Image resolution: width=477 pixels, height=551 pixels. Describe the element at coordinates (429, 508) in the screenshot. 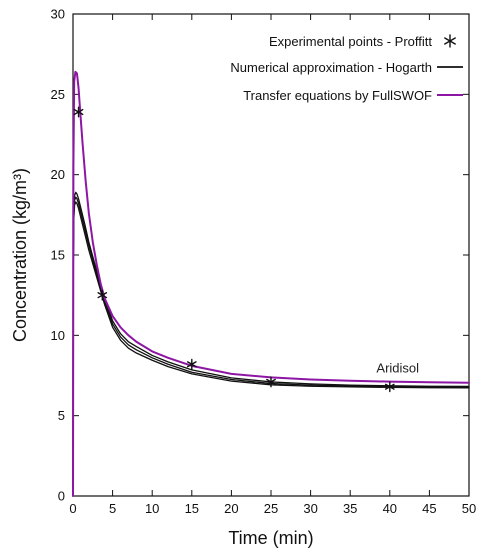

I see `x-tick-label: 45` at that location.